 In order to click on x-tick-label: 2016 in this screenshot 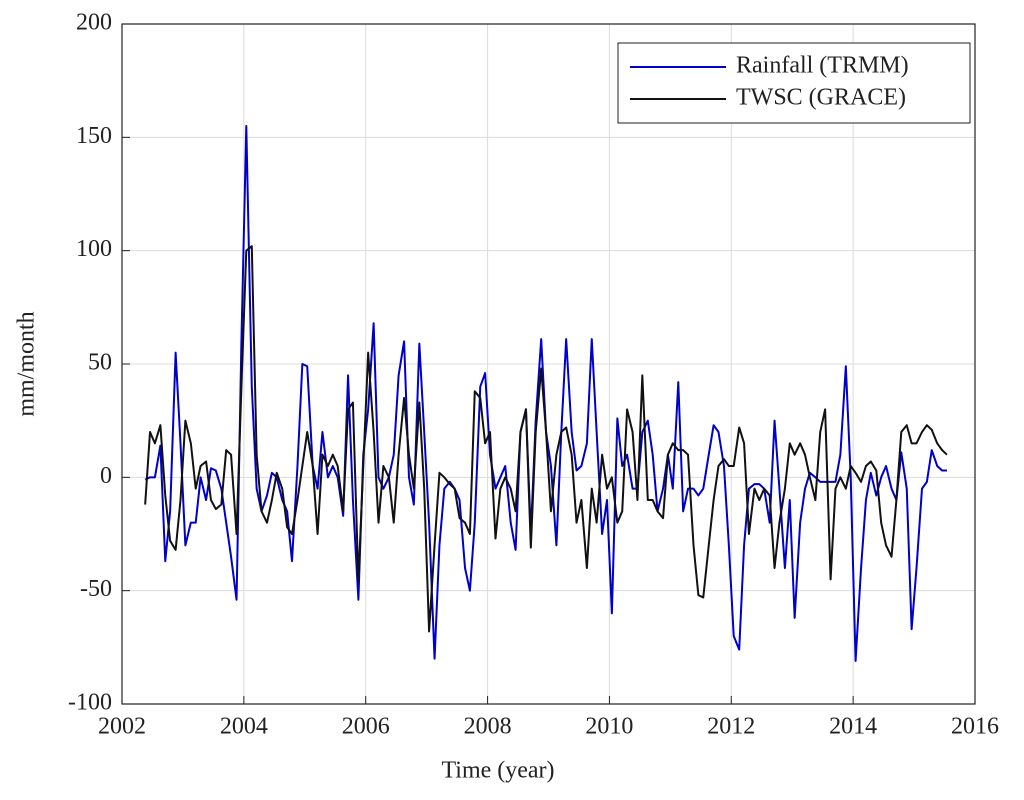, I will do `click(975, 727)`.